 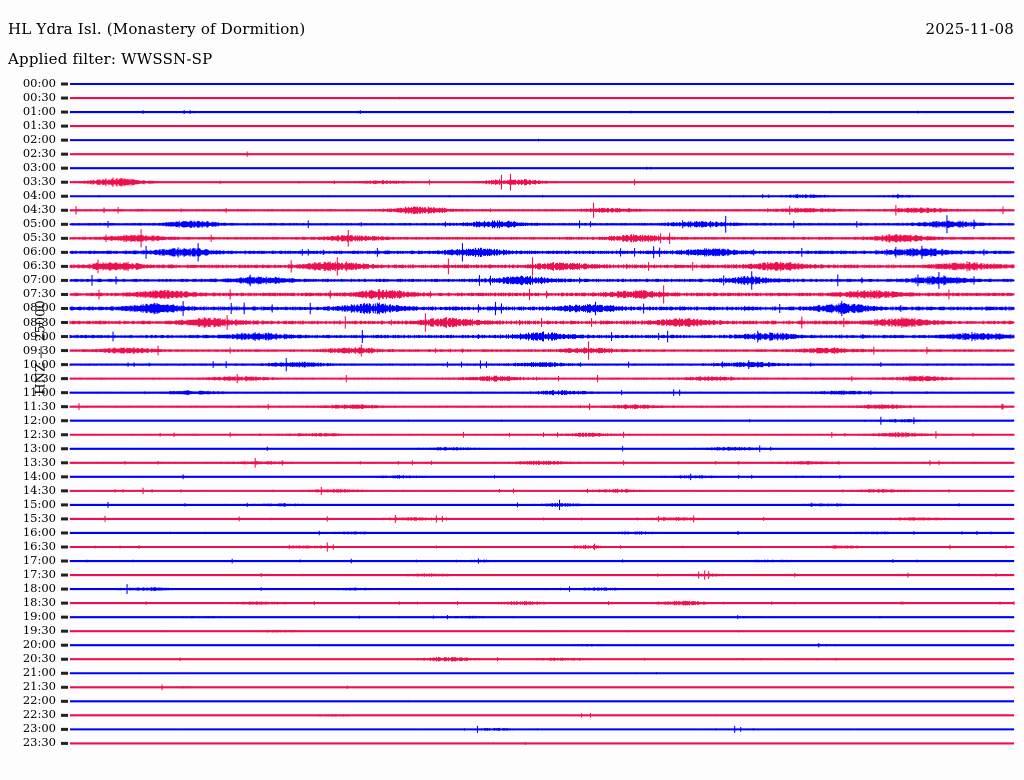 I want to click on time-label: 13:00, so click(x=39, y=447).